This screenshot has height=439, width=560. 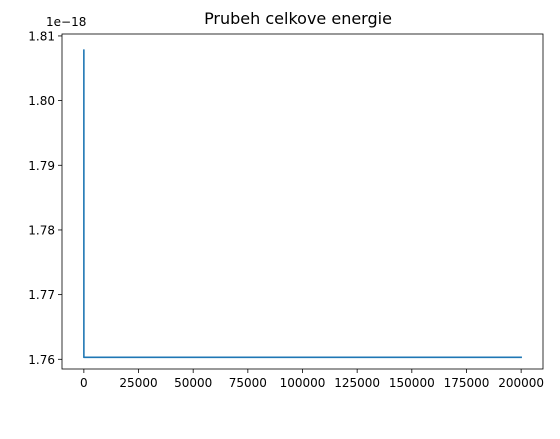 What do you see at coordinates (467, 383) in the screenshot?
I see `x-tick-label: 175000` at bounding box center [467, 383].